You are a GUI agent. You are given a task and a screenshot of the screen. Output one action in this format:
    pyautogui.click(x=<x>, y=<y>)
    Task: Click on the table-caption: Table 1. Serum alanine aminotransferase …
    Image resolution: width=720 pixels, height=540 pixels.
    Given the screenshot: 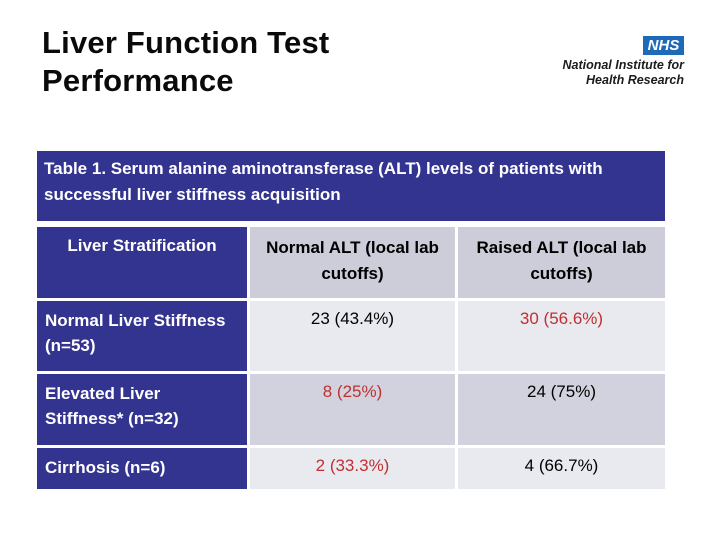 What is the action you would take?
    pyautogui.click(x=351, y=186)
    